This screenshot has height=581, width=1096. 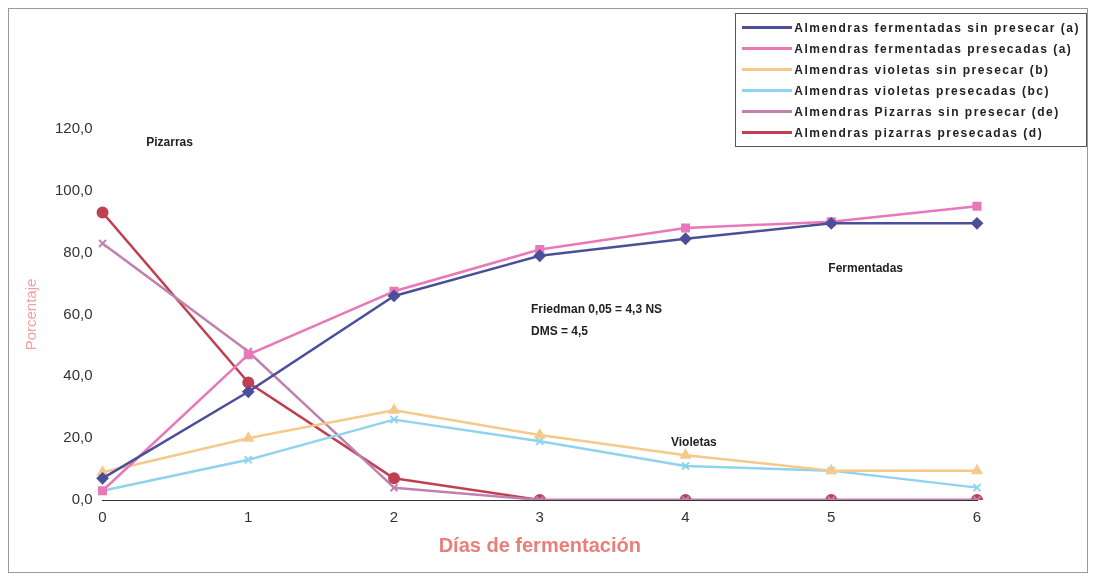 I want to click on legend-label: Almendras violetas sin presecar (b), so click(x=922, y=69).